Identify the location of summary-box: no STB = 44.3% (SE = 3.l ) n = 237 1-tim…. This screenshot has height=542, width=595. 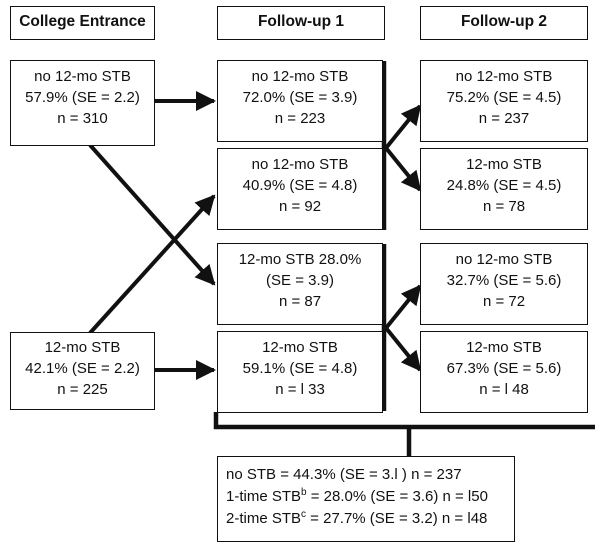
(366, 499).